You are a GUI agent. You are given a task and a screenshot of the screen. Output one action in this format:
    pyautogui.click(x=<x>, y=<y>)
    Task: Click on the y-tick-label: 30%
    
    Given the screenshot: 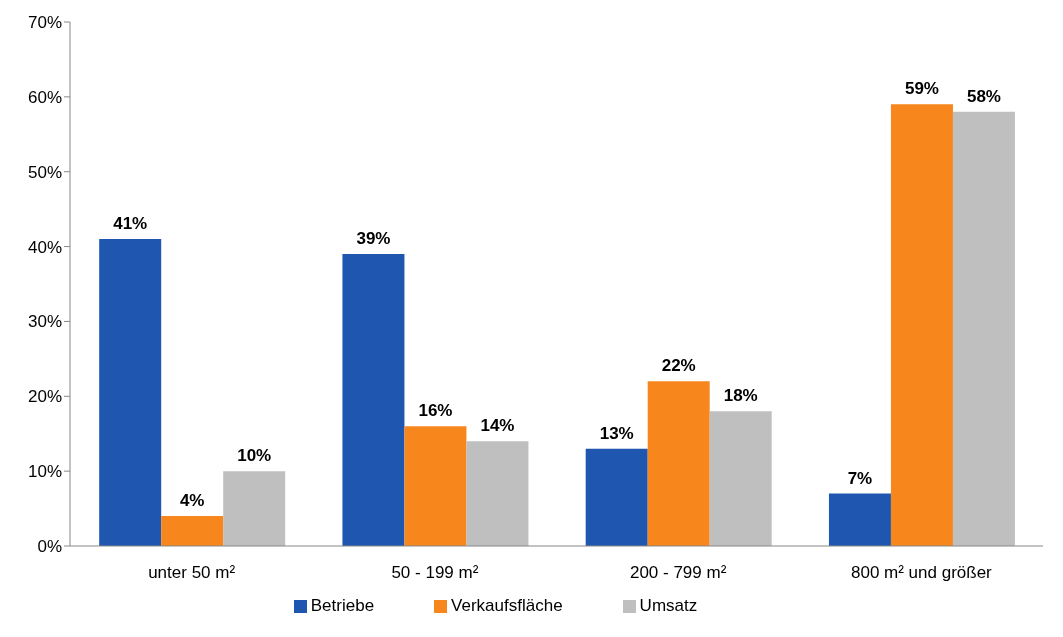 What is the action you would take?
    pyautogui.click(x=44, y=322)
    